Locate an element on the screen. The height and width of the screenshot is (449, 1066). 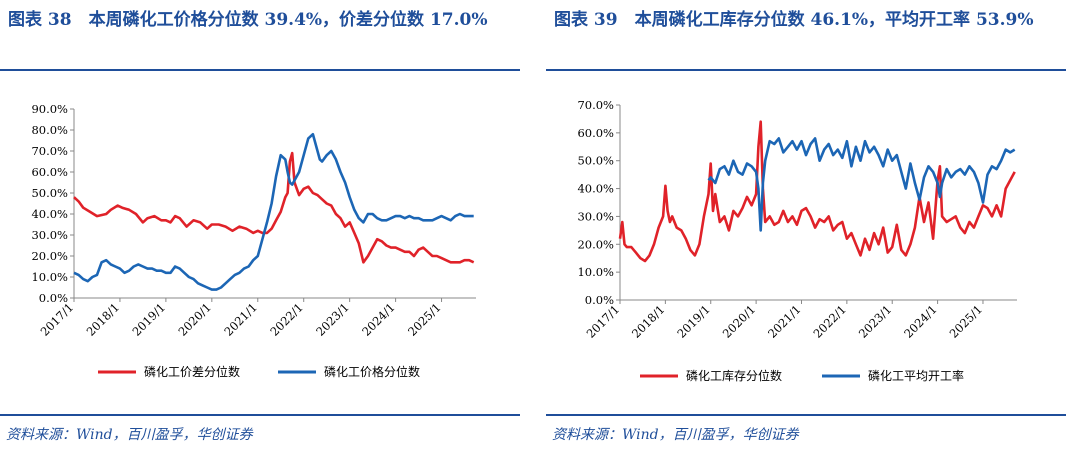
legend-label: 磷化工库存分位数 is located at coordinates (734, 375).